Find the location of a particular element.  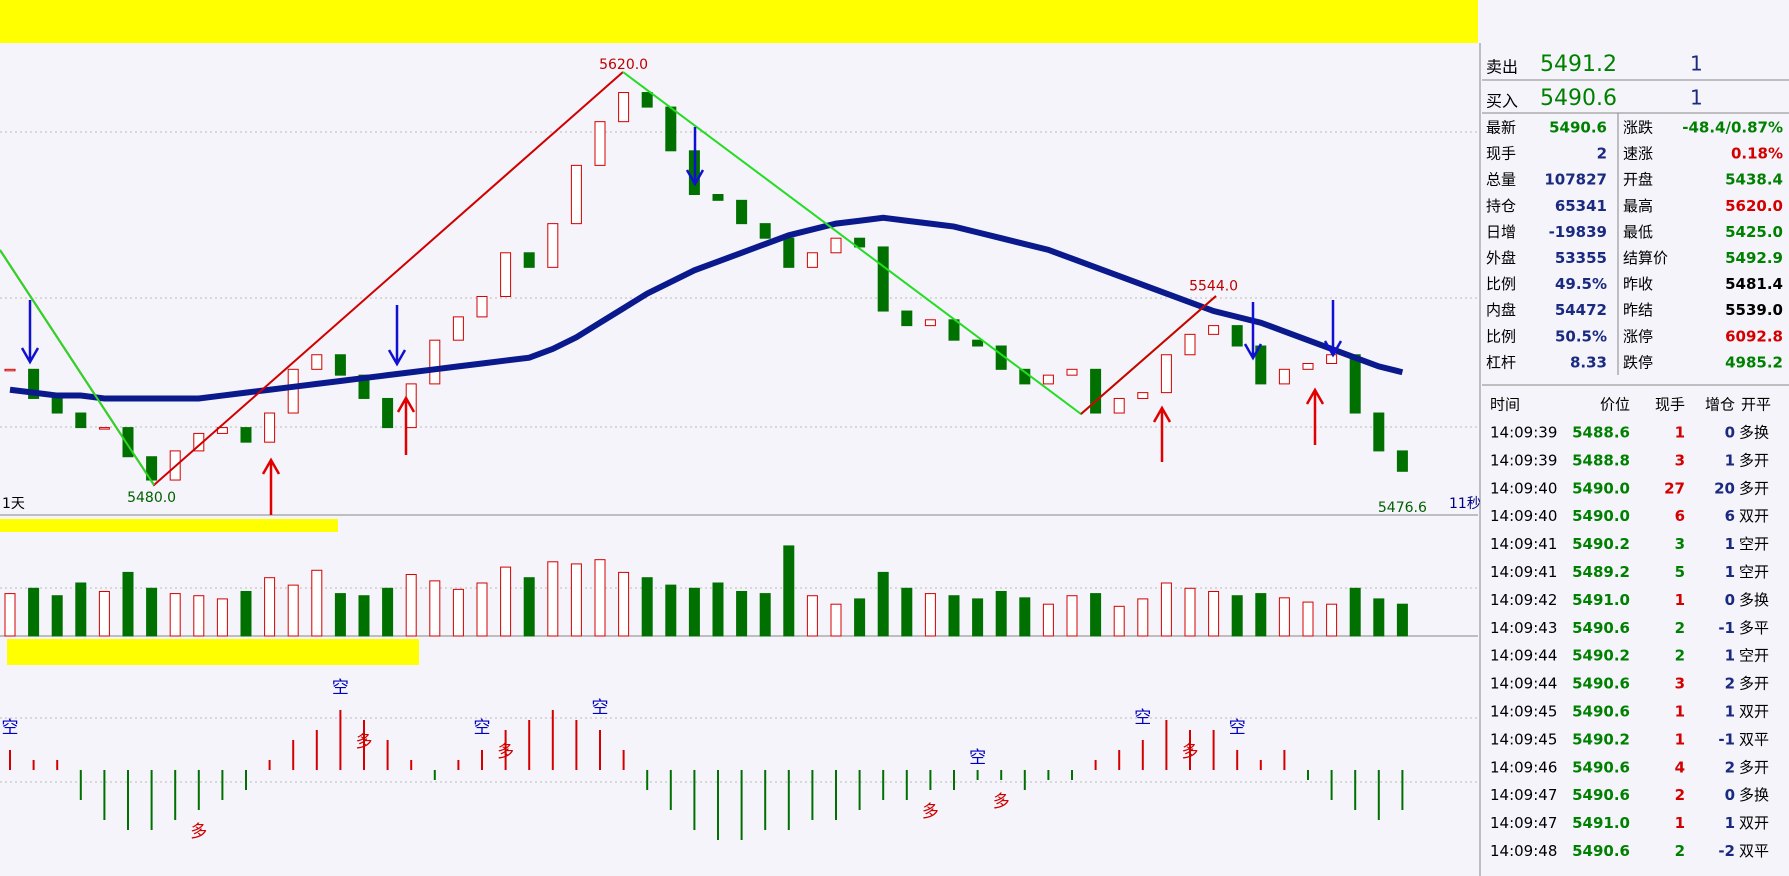

stat-label: 比例 is located at coordinates (1501, 284).